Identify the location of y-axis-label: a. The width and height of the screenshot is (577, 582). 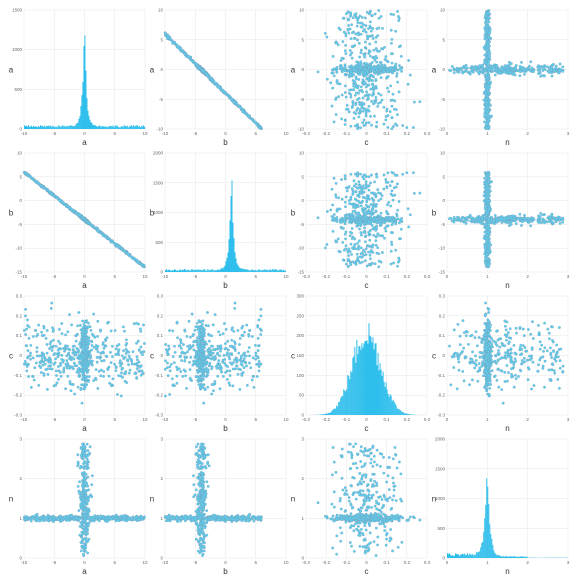
(152, 70).